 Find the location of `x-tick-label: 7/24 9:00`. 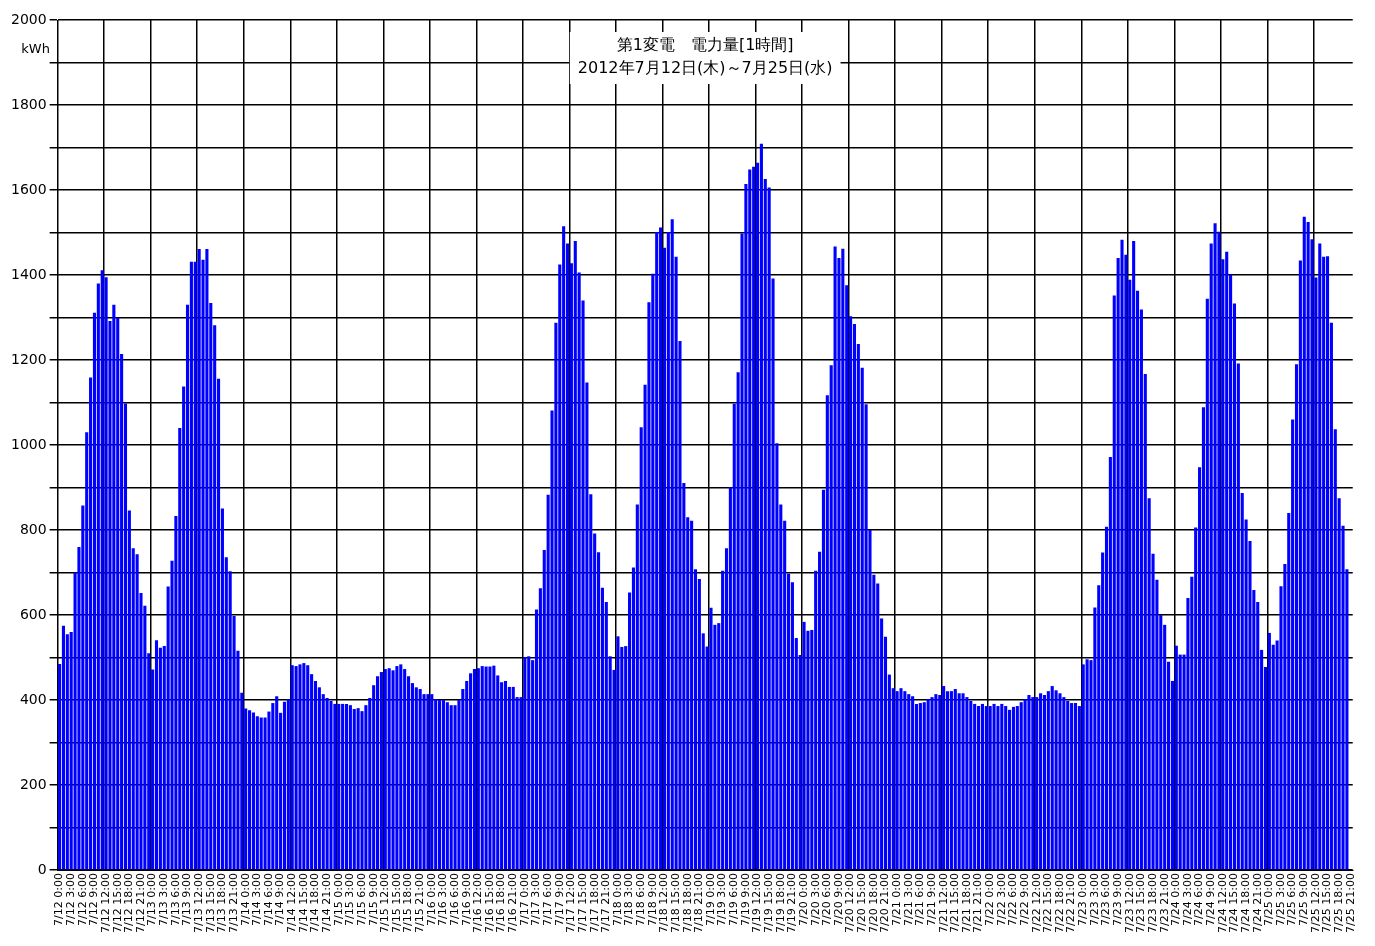

x-tick-label: 7/24 9:00 is located at coordinates (1211, 900).